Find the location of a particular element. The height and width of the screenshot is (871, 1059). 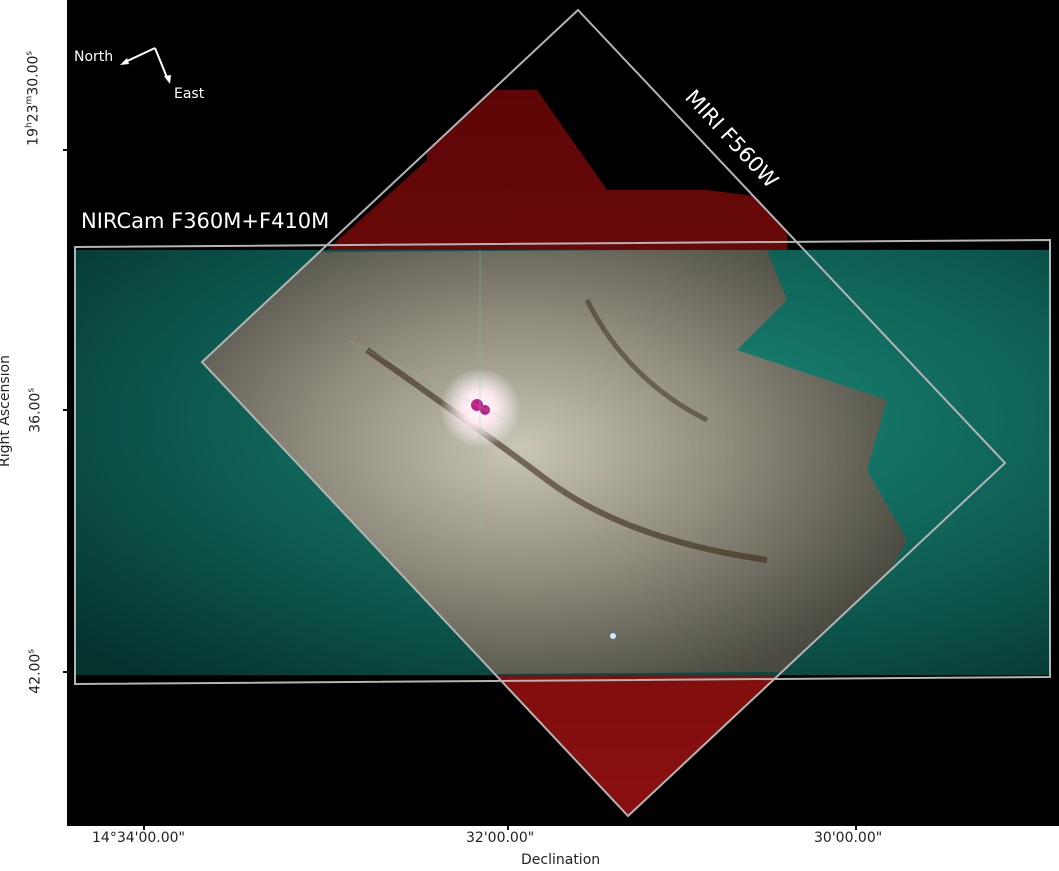

x-tick-label: 30'00.00" is located at coordinates (848, 838).